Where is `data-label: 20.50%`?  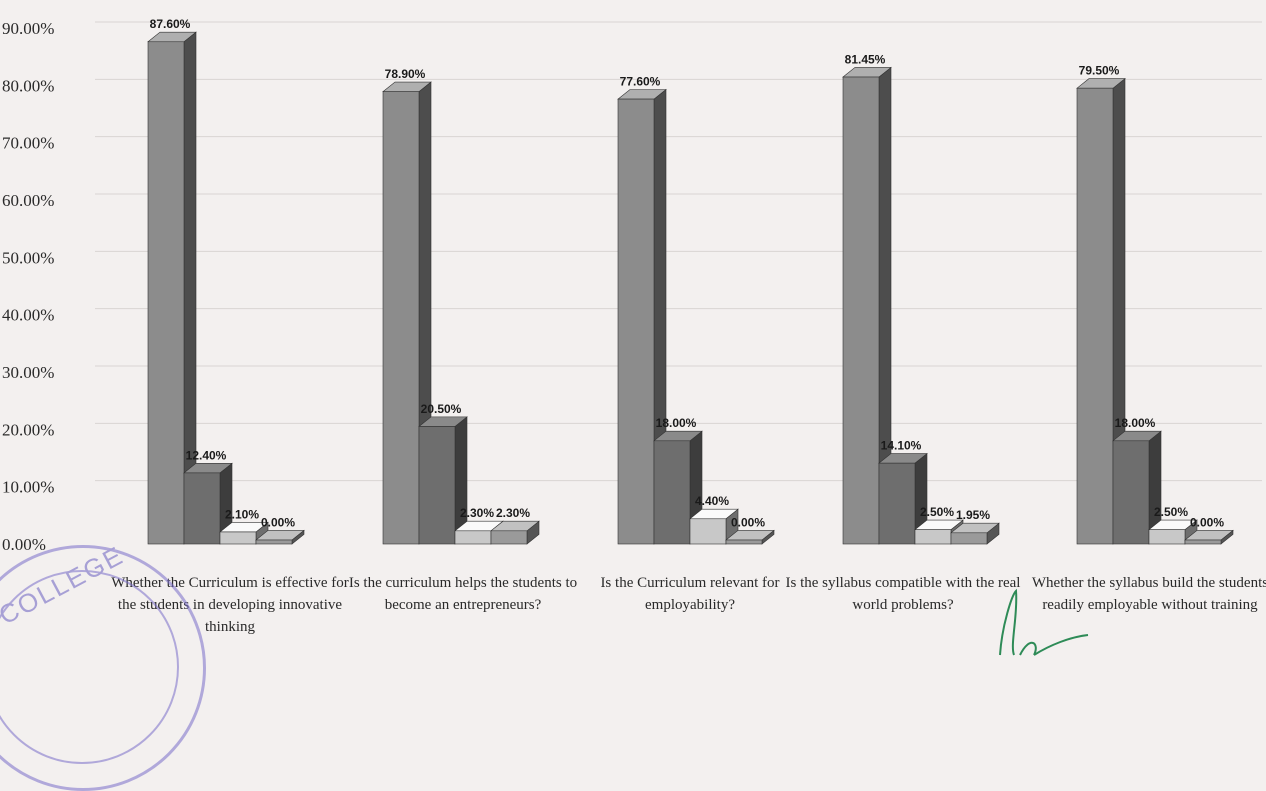 data-label: 20.50% is located at coordinates (441, 409).